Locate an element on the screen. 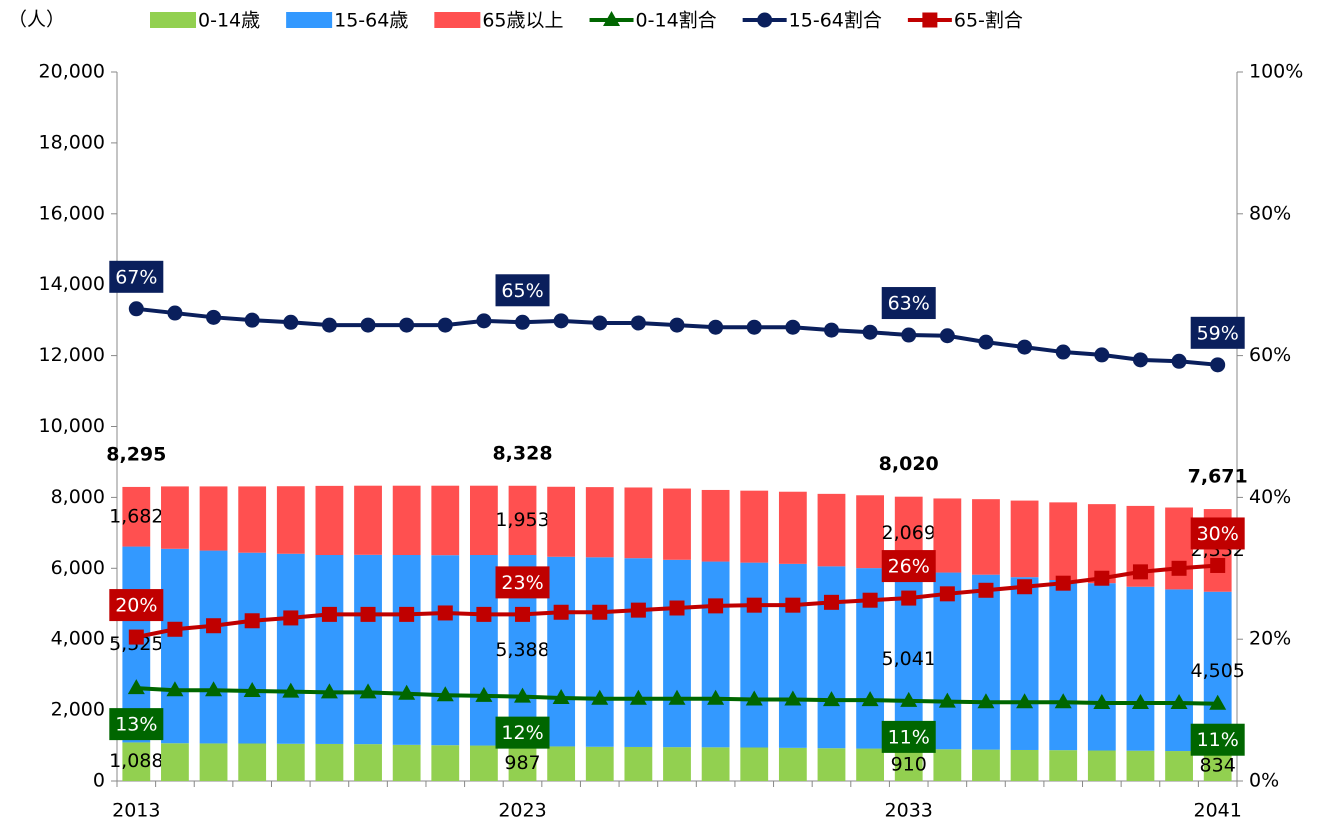  x-tick-label: 2033 is located at coordinates (909, 811).